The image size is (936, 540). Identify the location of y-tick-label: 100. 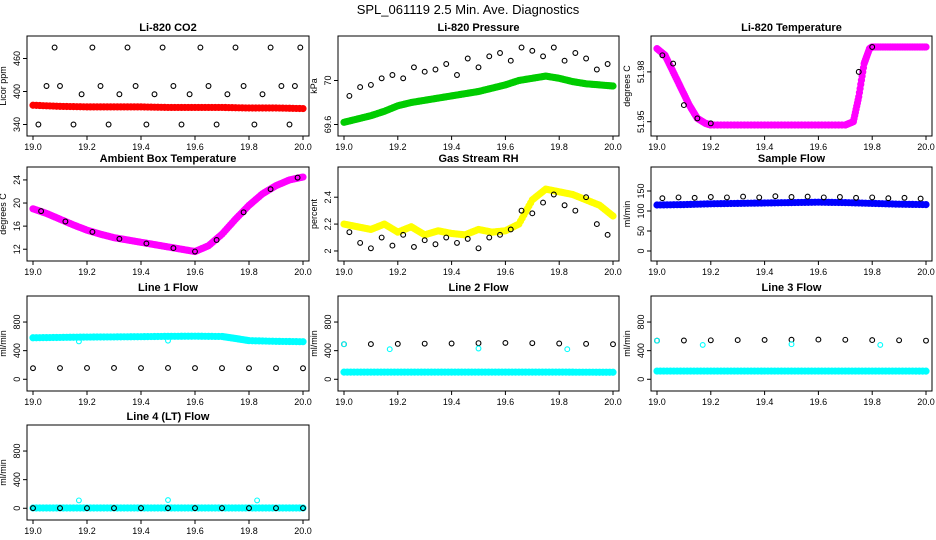
(641, 210).